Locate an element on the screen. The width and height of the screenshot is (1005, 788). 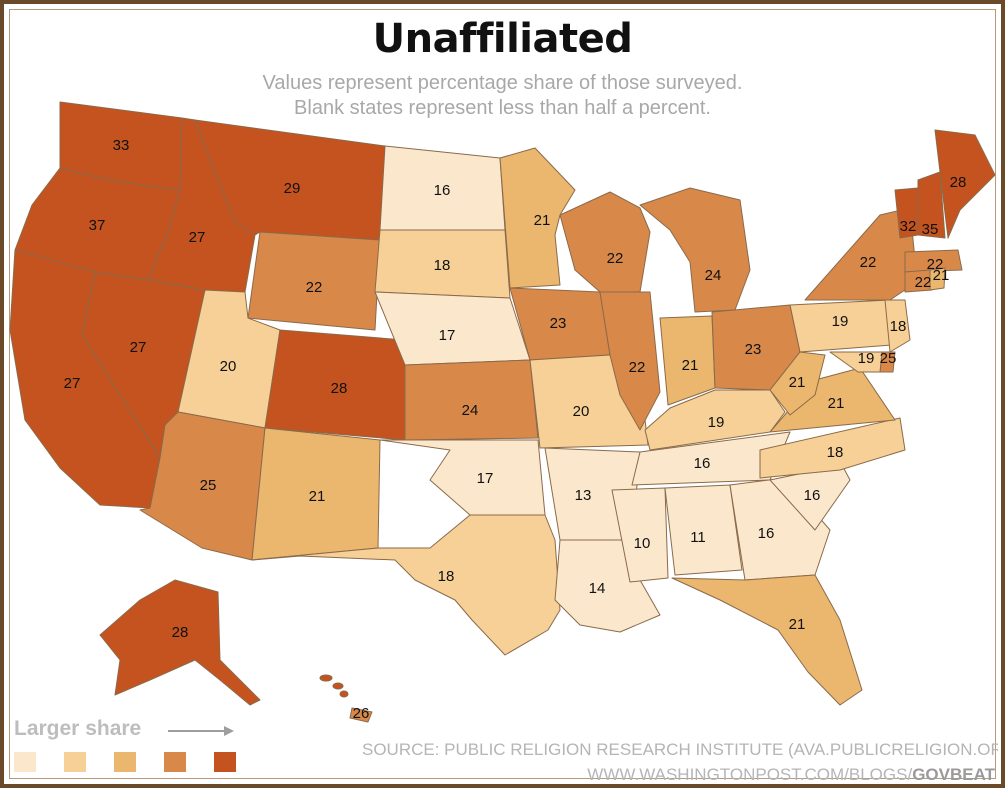
state-wy is located at coordinates (314, 281).